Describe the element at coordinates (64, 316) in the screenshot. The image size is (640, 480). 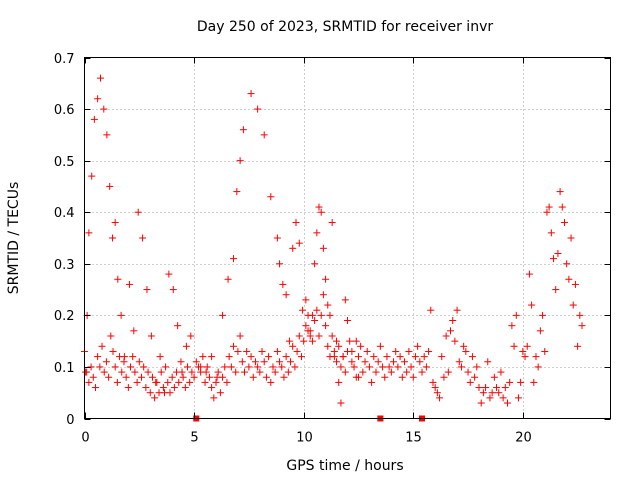
I see `y-tick-label: 0.2` at that location.